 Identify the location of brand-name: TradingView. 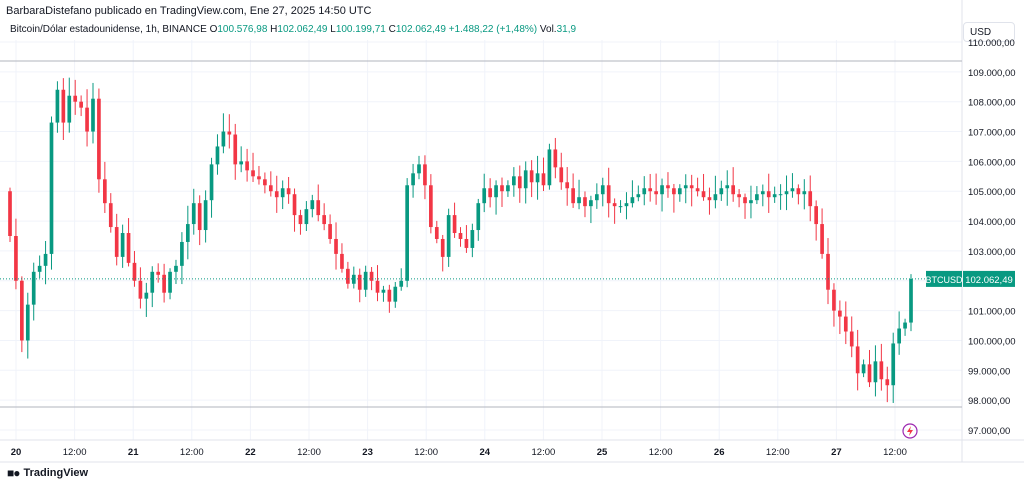
(56, 473).